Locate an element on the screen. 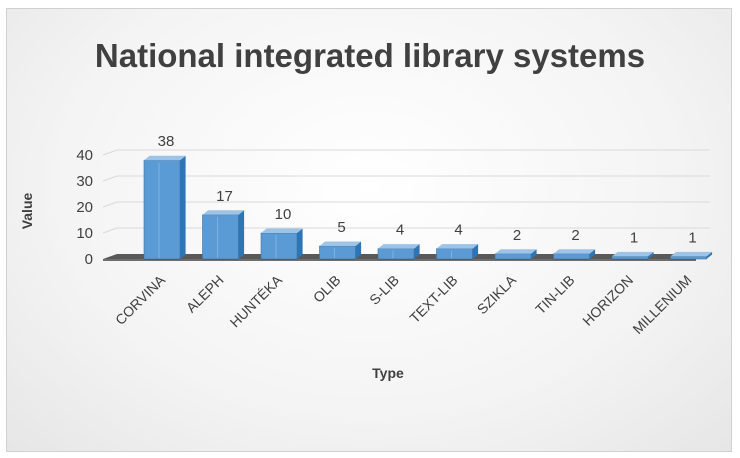 Image resolution: width=740 pixels, height=458 pixels. data-label: 17 is located at coordinates (224, 196).